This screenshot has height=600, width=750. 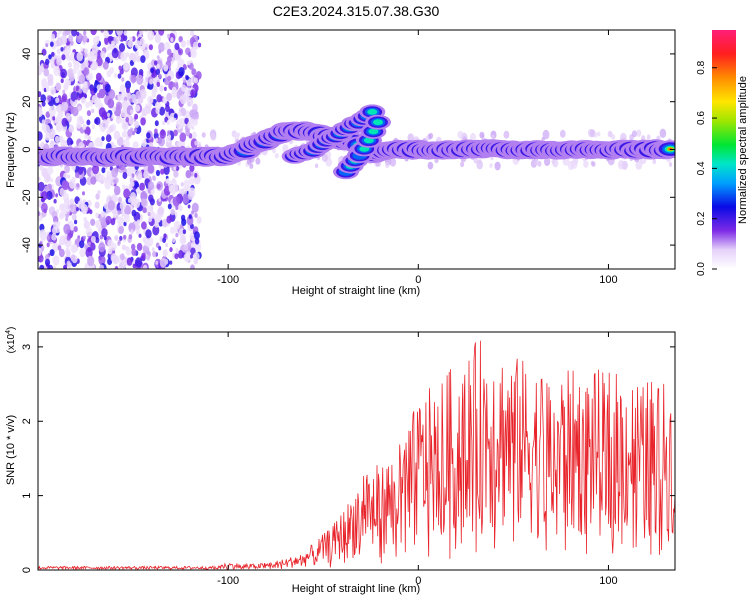 What do you see at coordinates (701, 269) in the screenshot?
I see `colorbar-tick-label: 0.0` at bounding box center [701, 269].